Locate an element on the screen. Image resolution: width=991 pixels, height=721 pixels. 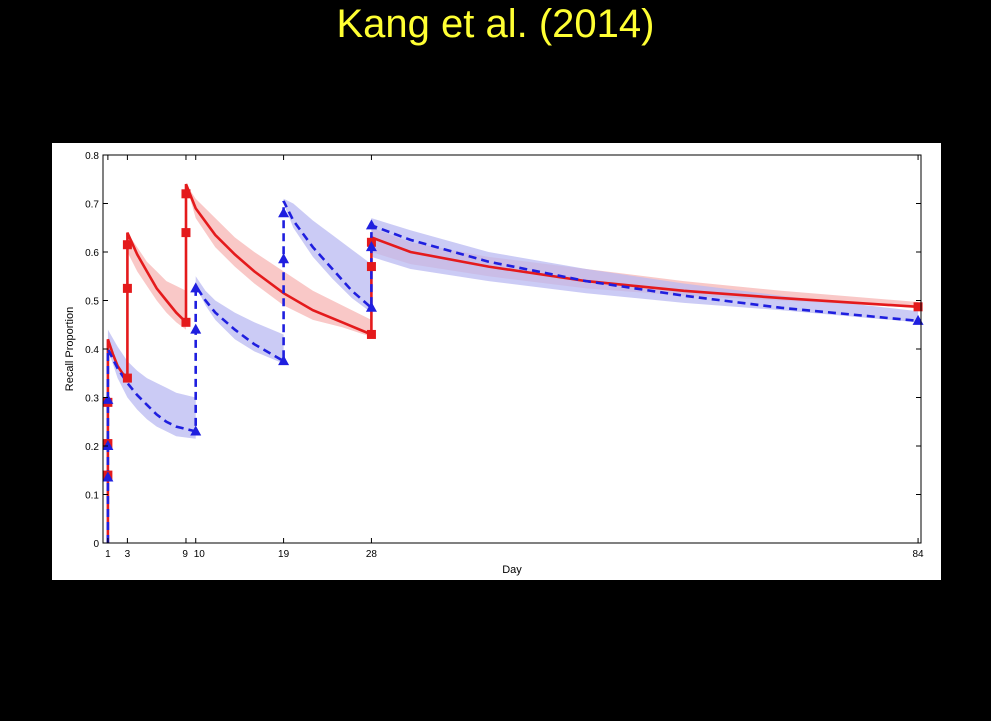
y-tick-label: 0.8 is located at coordinates (92, 156).